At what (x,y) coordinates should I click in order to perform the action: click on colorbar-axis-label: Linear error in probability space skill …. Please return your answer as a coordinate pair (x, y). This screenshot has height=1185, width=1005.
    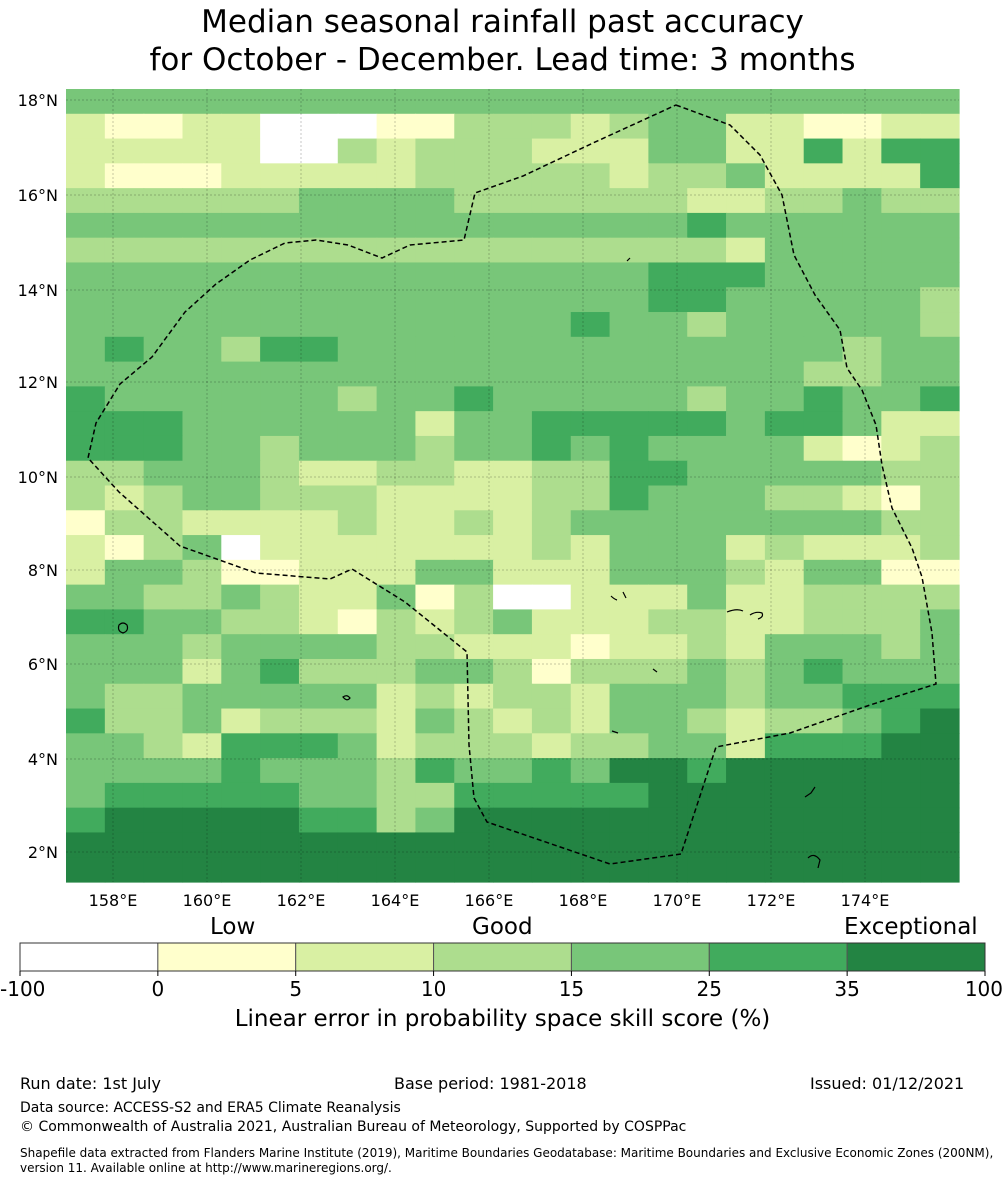
    Looking at the image, I should click on (502, 1019).